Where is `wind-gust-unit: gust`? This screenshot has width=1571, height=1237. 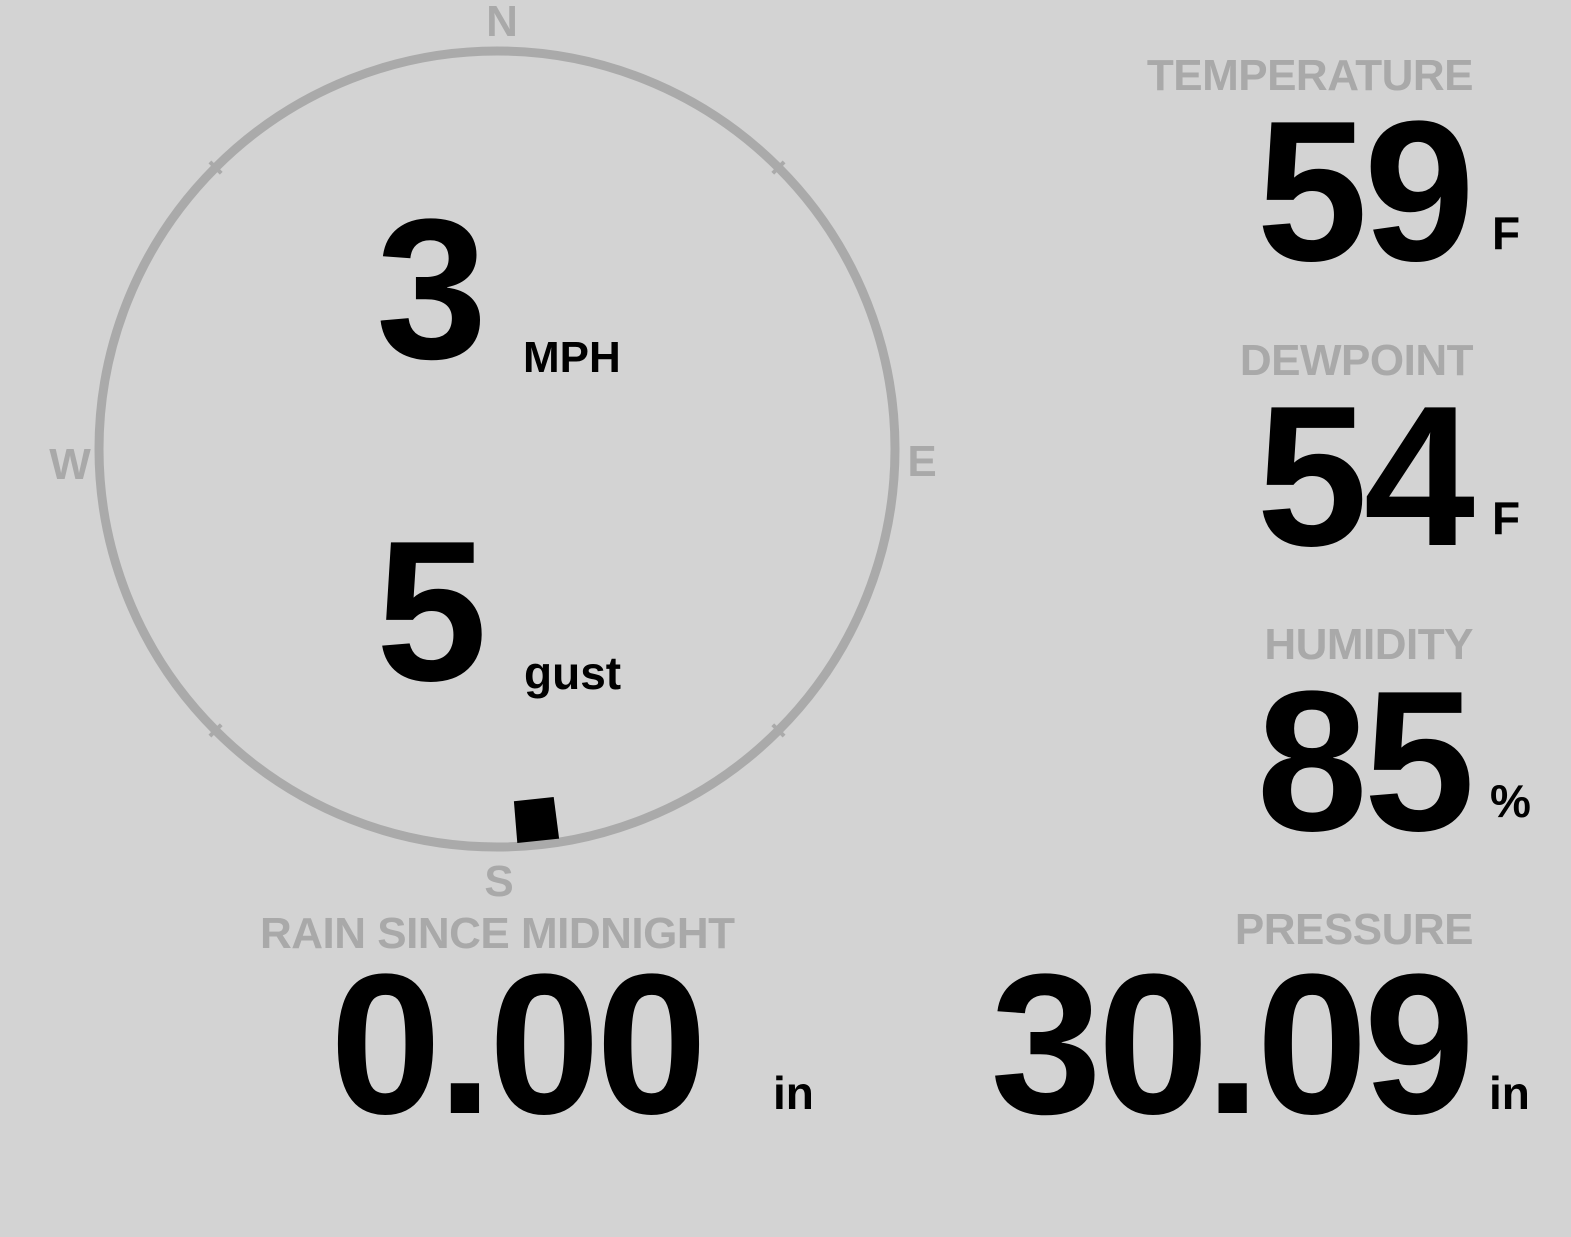
wind-gust-unit: gust is located at coordinates (573, 673).